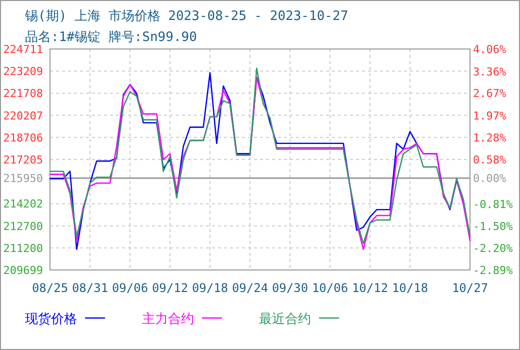 Image resolution: width=520 pixels, height=350 pixels. I want to click on legend-label: 最近合约, so click(285, 319).